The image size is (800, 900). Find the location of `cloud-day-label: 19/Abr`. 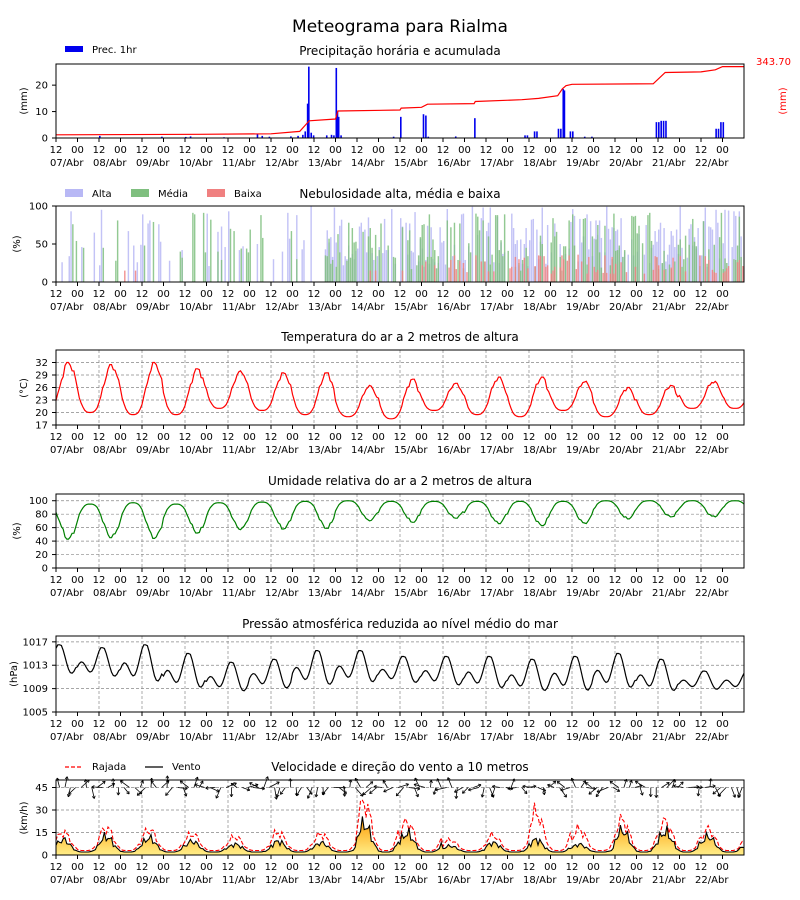

cloud-day-label: 19/Abr is located at coordinates (583, 307).